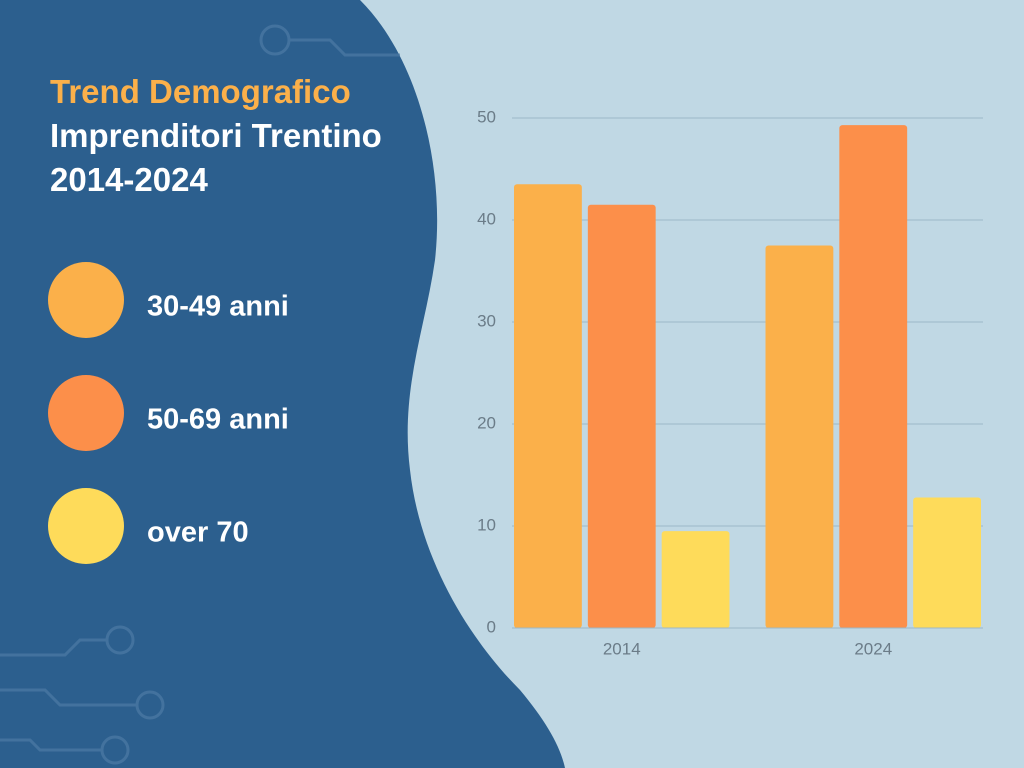 The width and height of the screenshot is (1024, 768). I want to click on chart-title: Trend Demografico, so click(200, 91).